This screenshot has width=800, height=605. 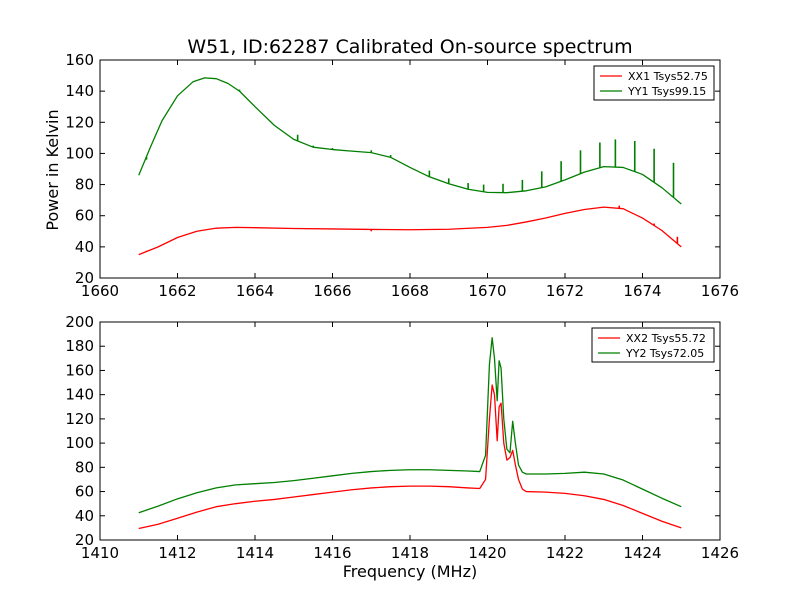 What do you see at coordinates (52, 169) in the screenshot?
I see `y-axis-label: Power in Kelvin` at bounding box center [52, 169].